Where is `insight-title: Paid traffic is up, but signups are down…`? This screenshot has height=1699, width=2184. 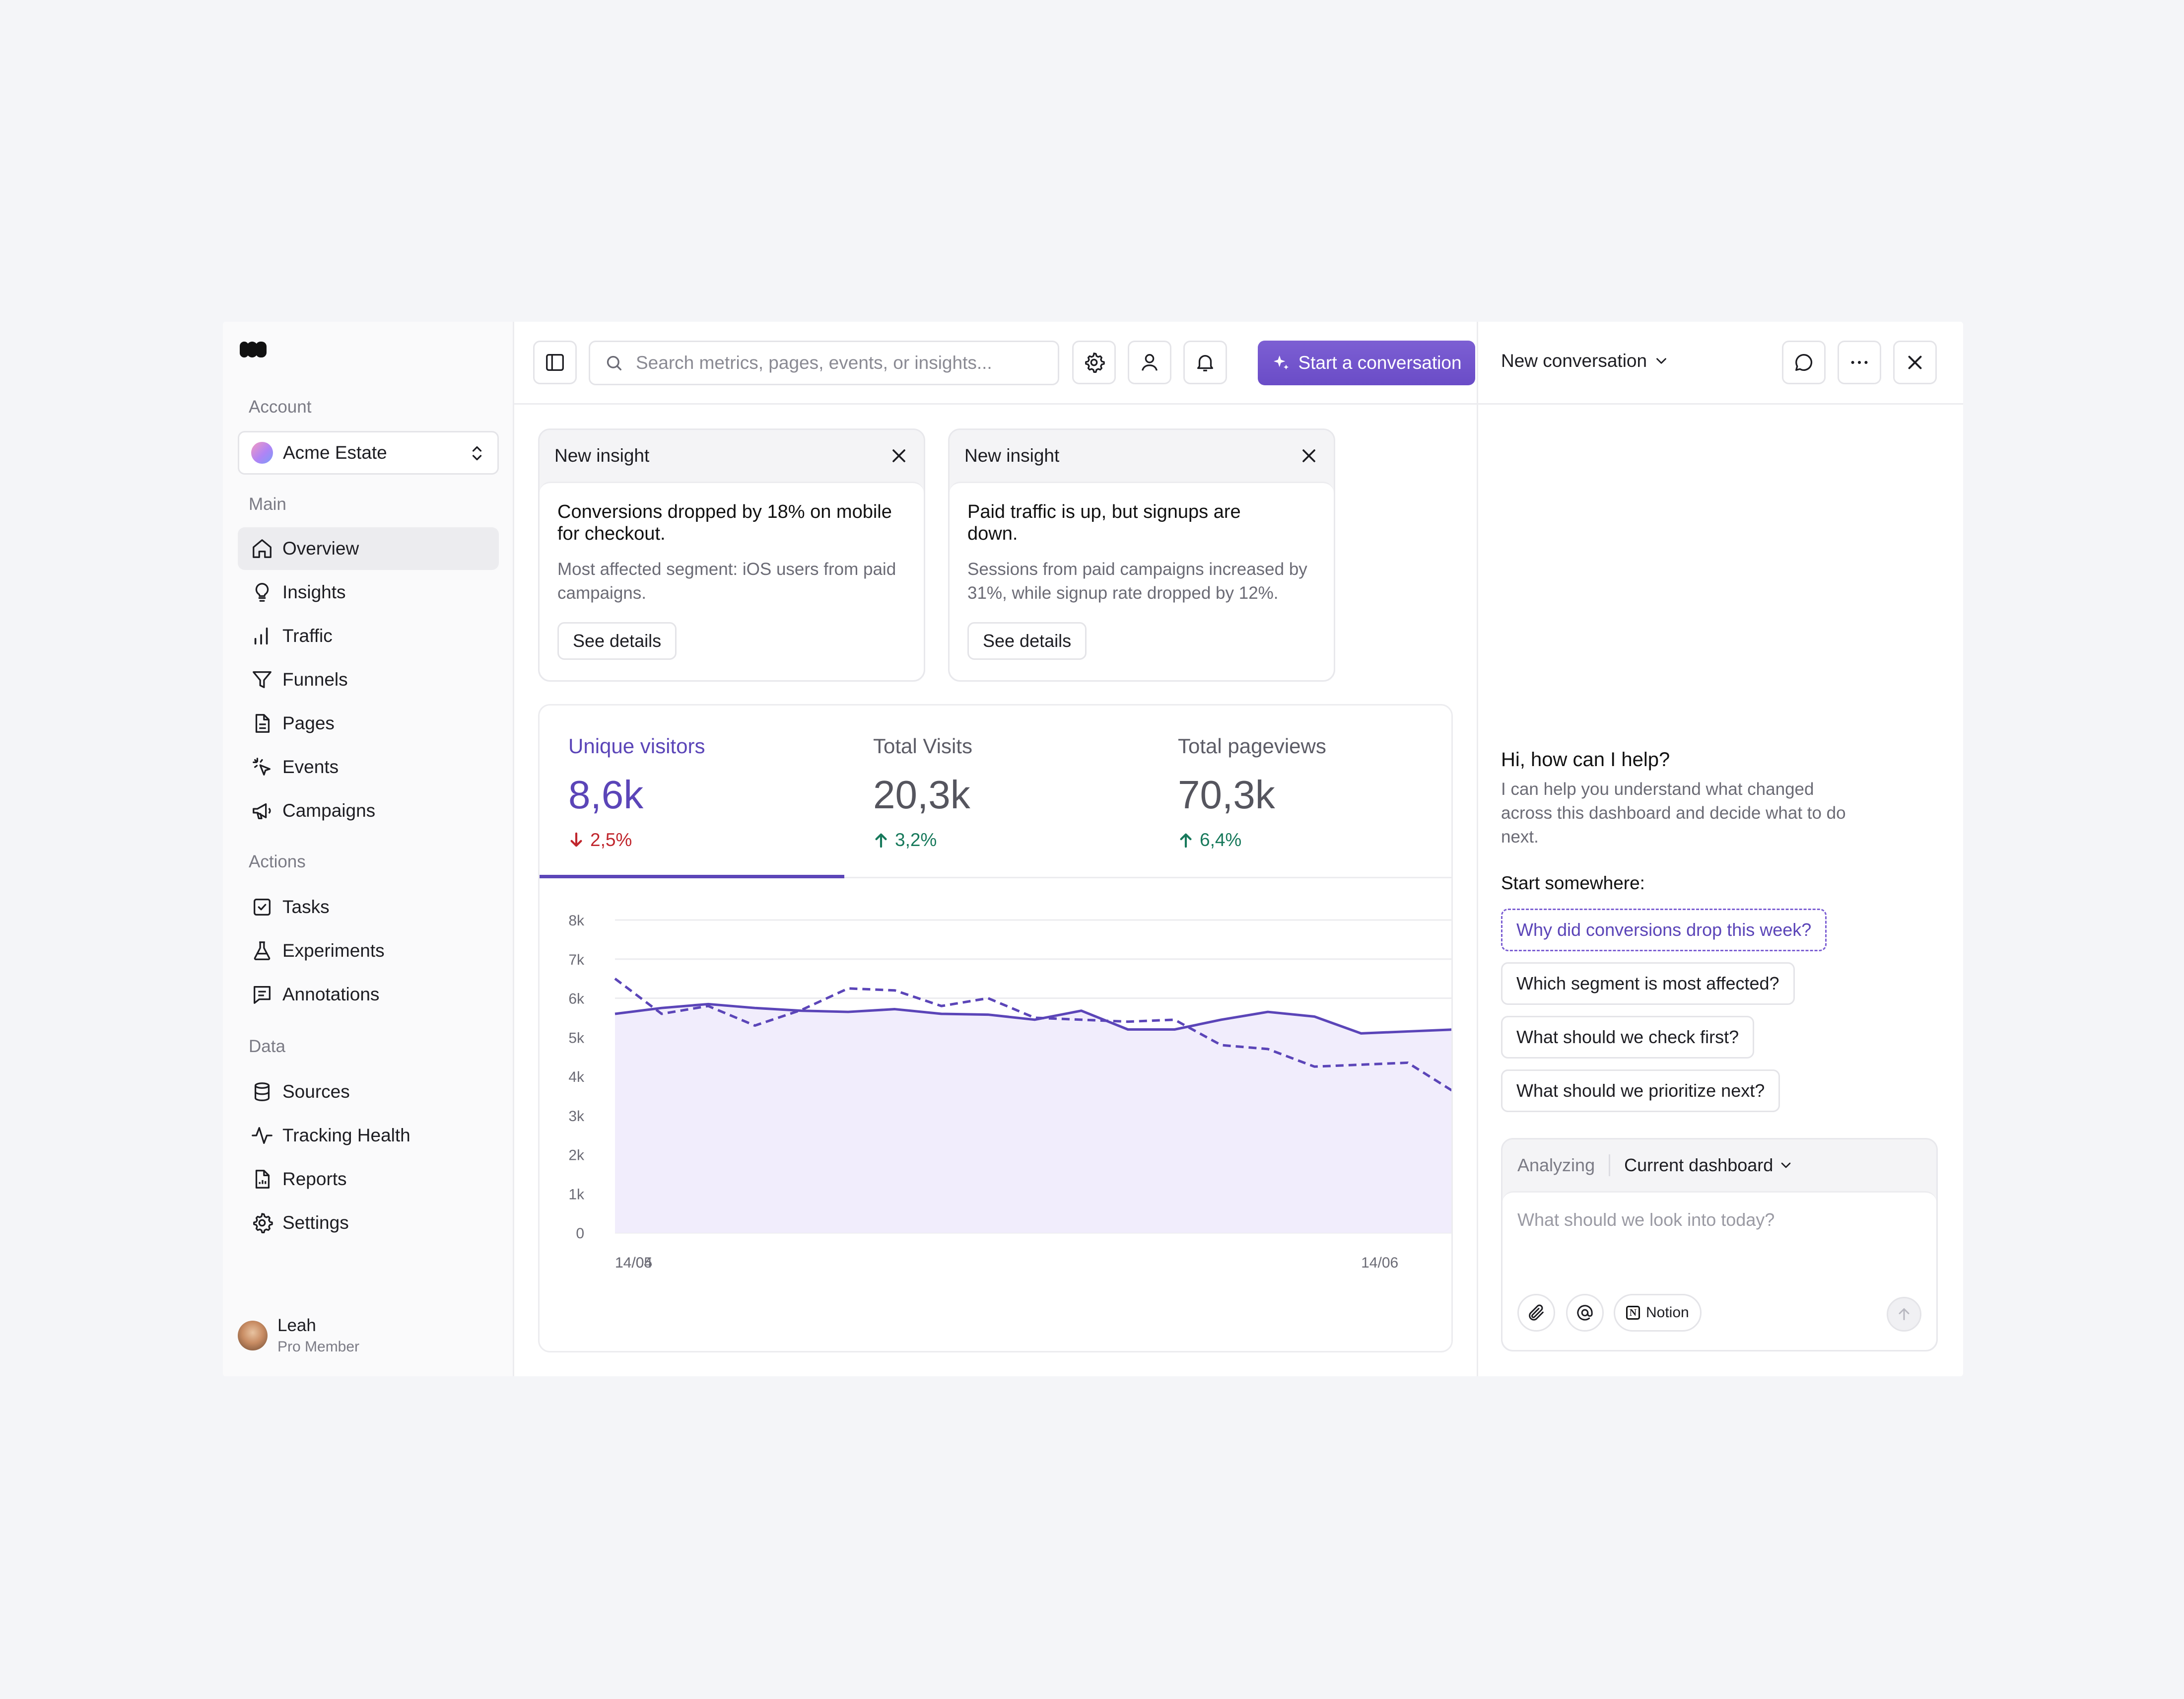 insight-title: Paid traffic is up, but signups are down… is located at coordinates (1104, 522).